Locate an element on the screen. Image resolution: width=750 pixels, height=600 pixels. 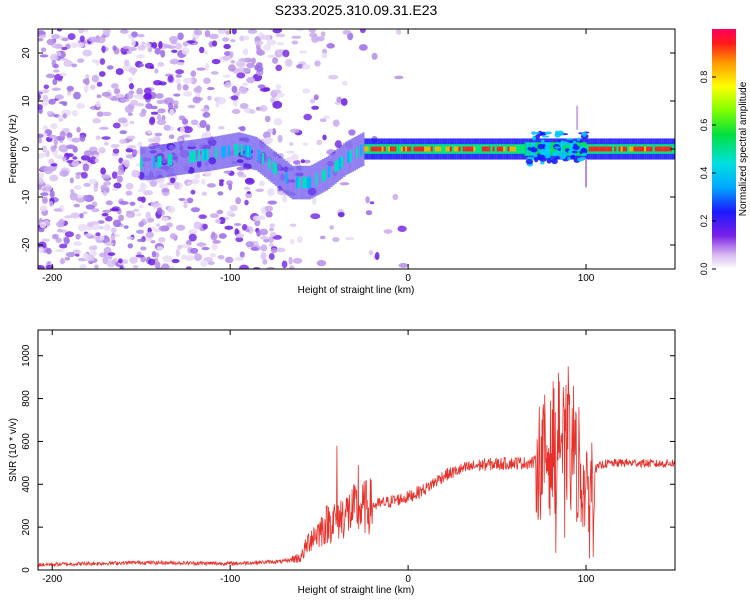
snr-x-tick-label: -100 is located at coordinates (230, 579).